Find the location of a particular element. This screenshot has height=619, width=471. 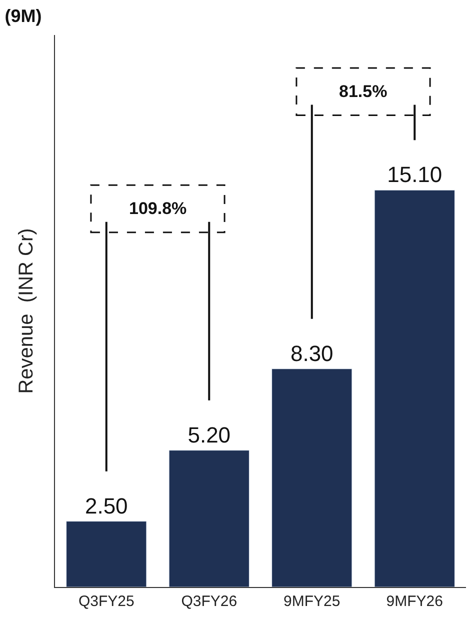

x-tick-label: 9MFY25 is located at coordinates (312, 601).